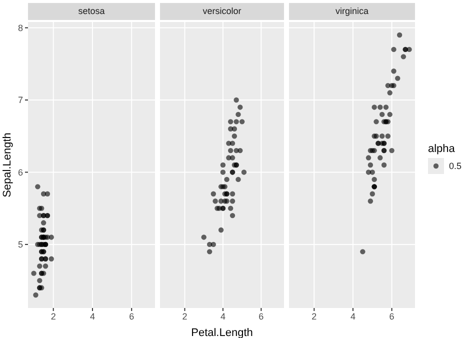  What do you see at coordinates (20, 100) in the screenshot?
I see `y-tick-label: 7` at bounding box center [20, 100].